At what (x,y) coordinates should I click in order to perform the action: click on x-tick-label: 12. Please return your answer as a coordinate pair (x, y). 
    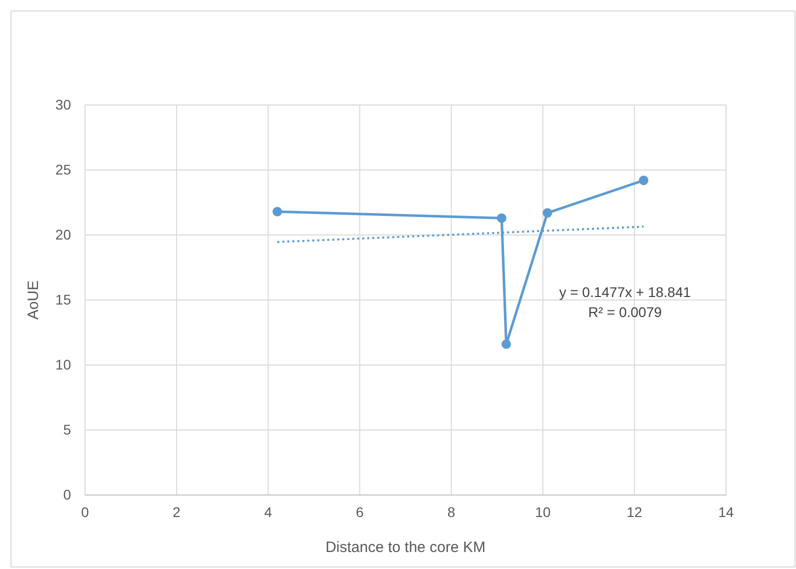
    Looking at the image, I should click on (634, 512).